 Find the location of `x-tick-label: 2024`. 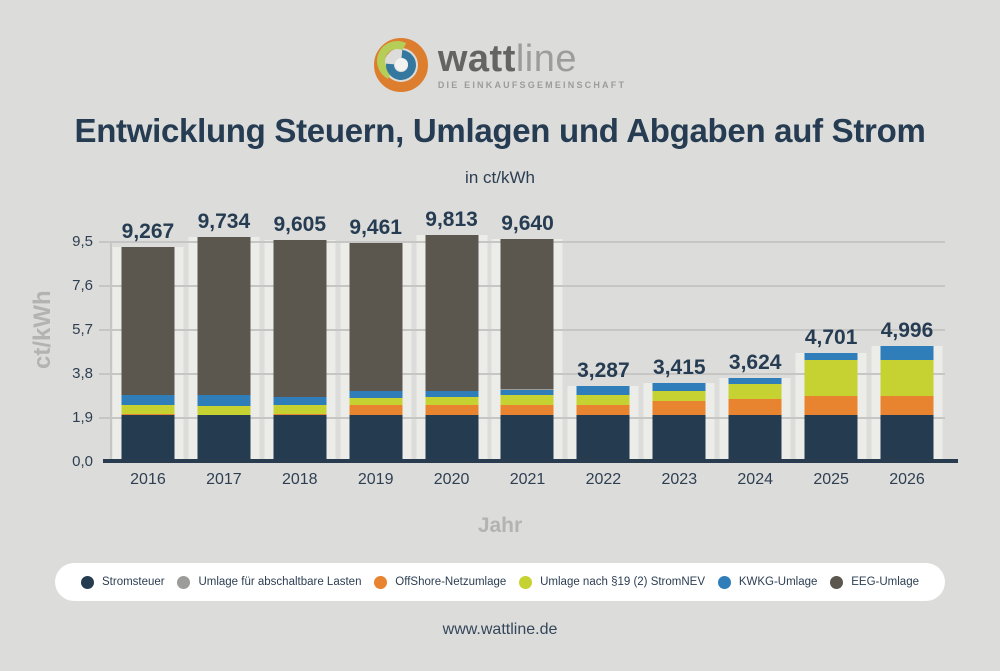

x-tick-label: 2024 is located at coordinates (755, 479).